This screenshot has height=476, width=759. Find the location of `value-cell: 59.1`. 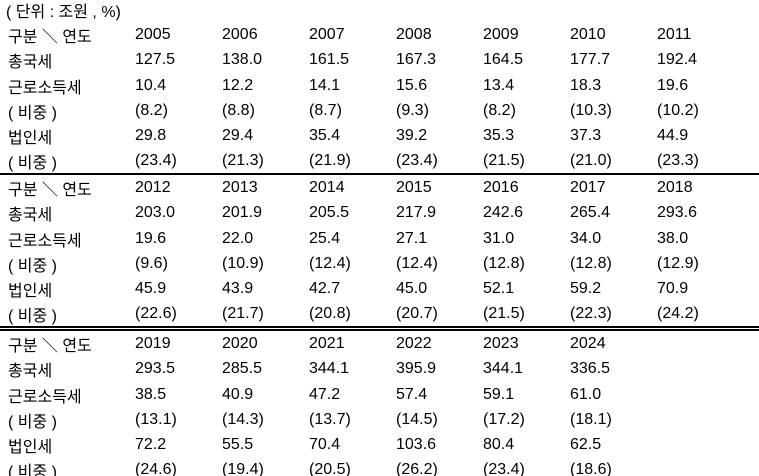

value-cell: 59.1 is located at coordinates (499, 394).